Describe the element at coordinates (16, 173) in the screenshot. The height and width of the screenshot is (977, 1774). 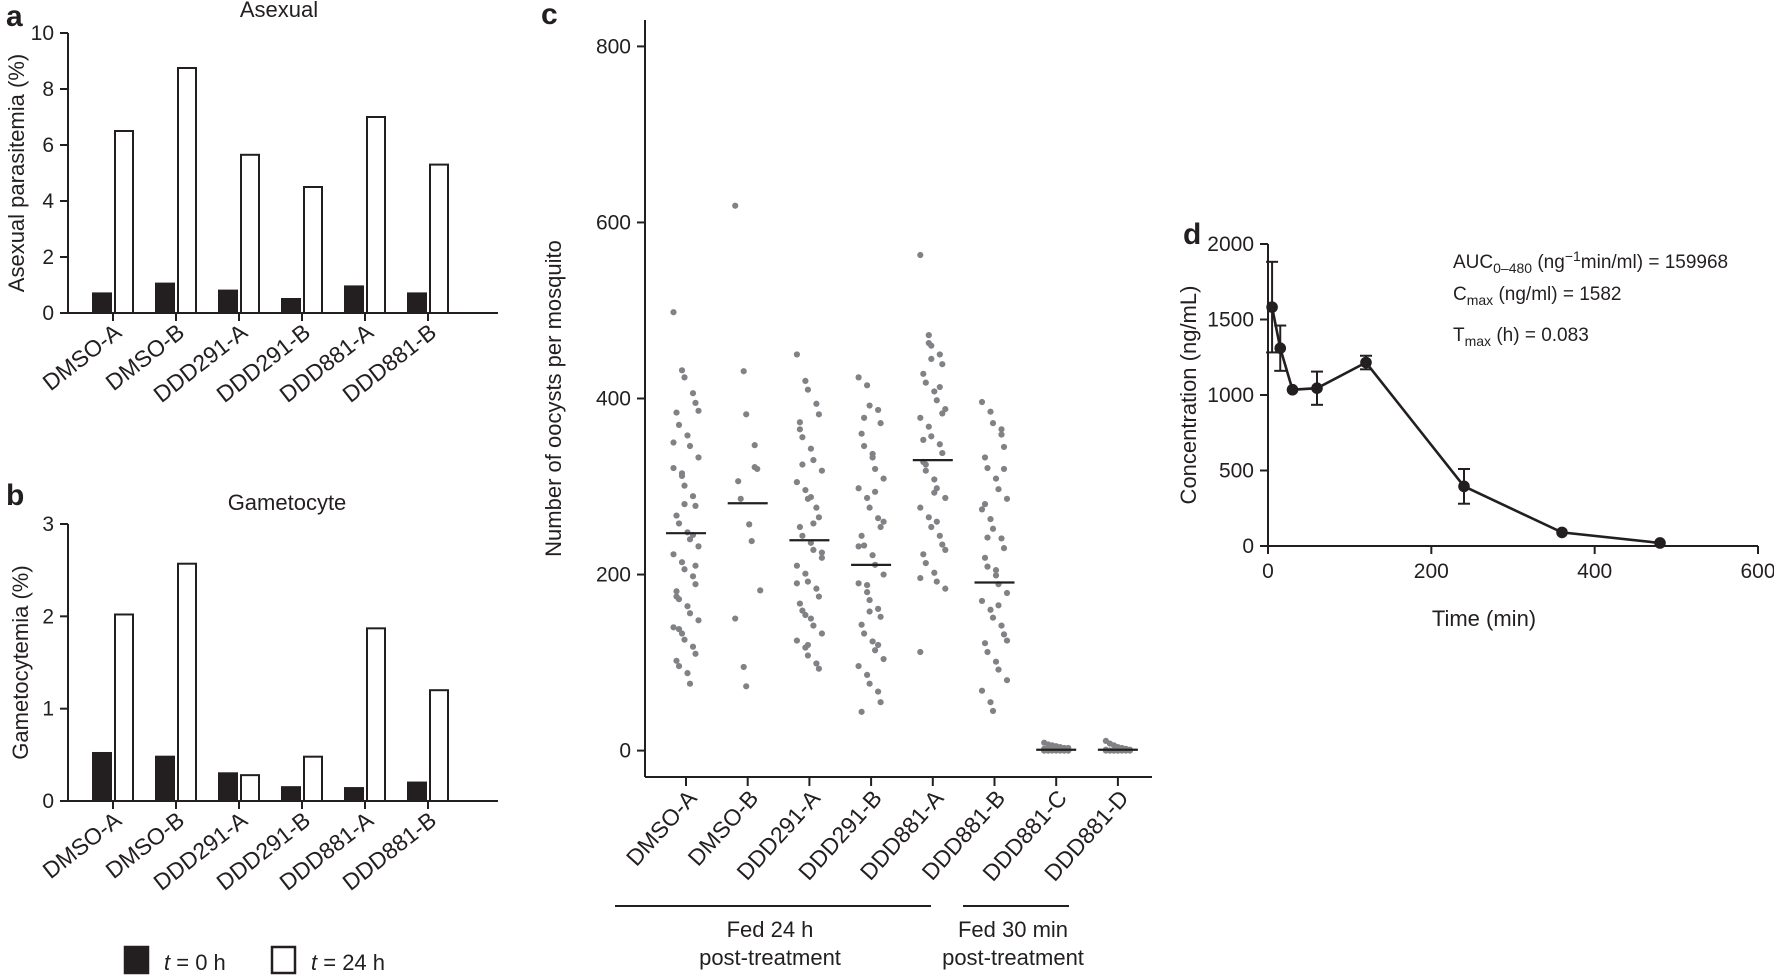
I see `y-axis-title: Asexual parasitemia (%)` at that location.